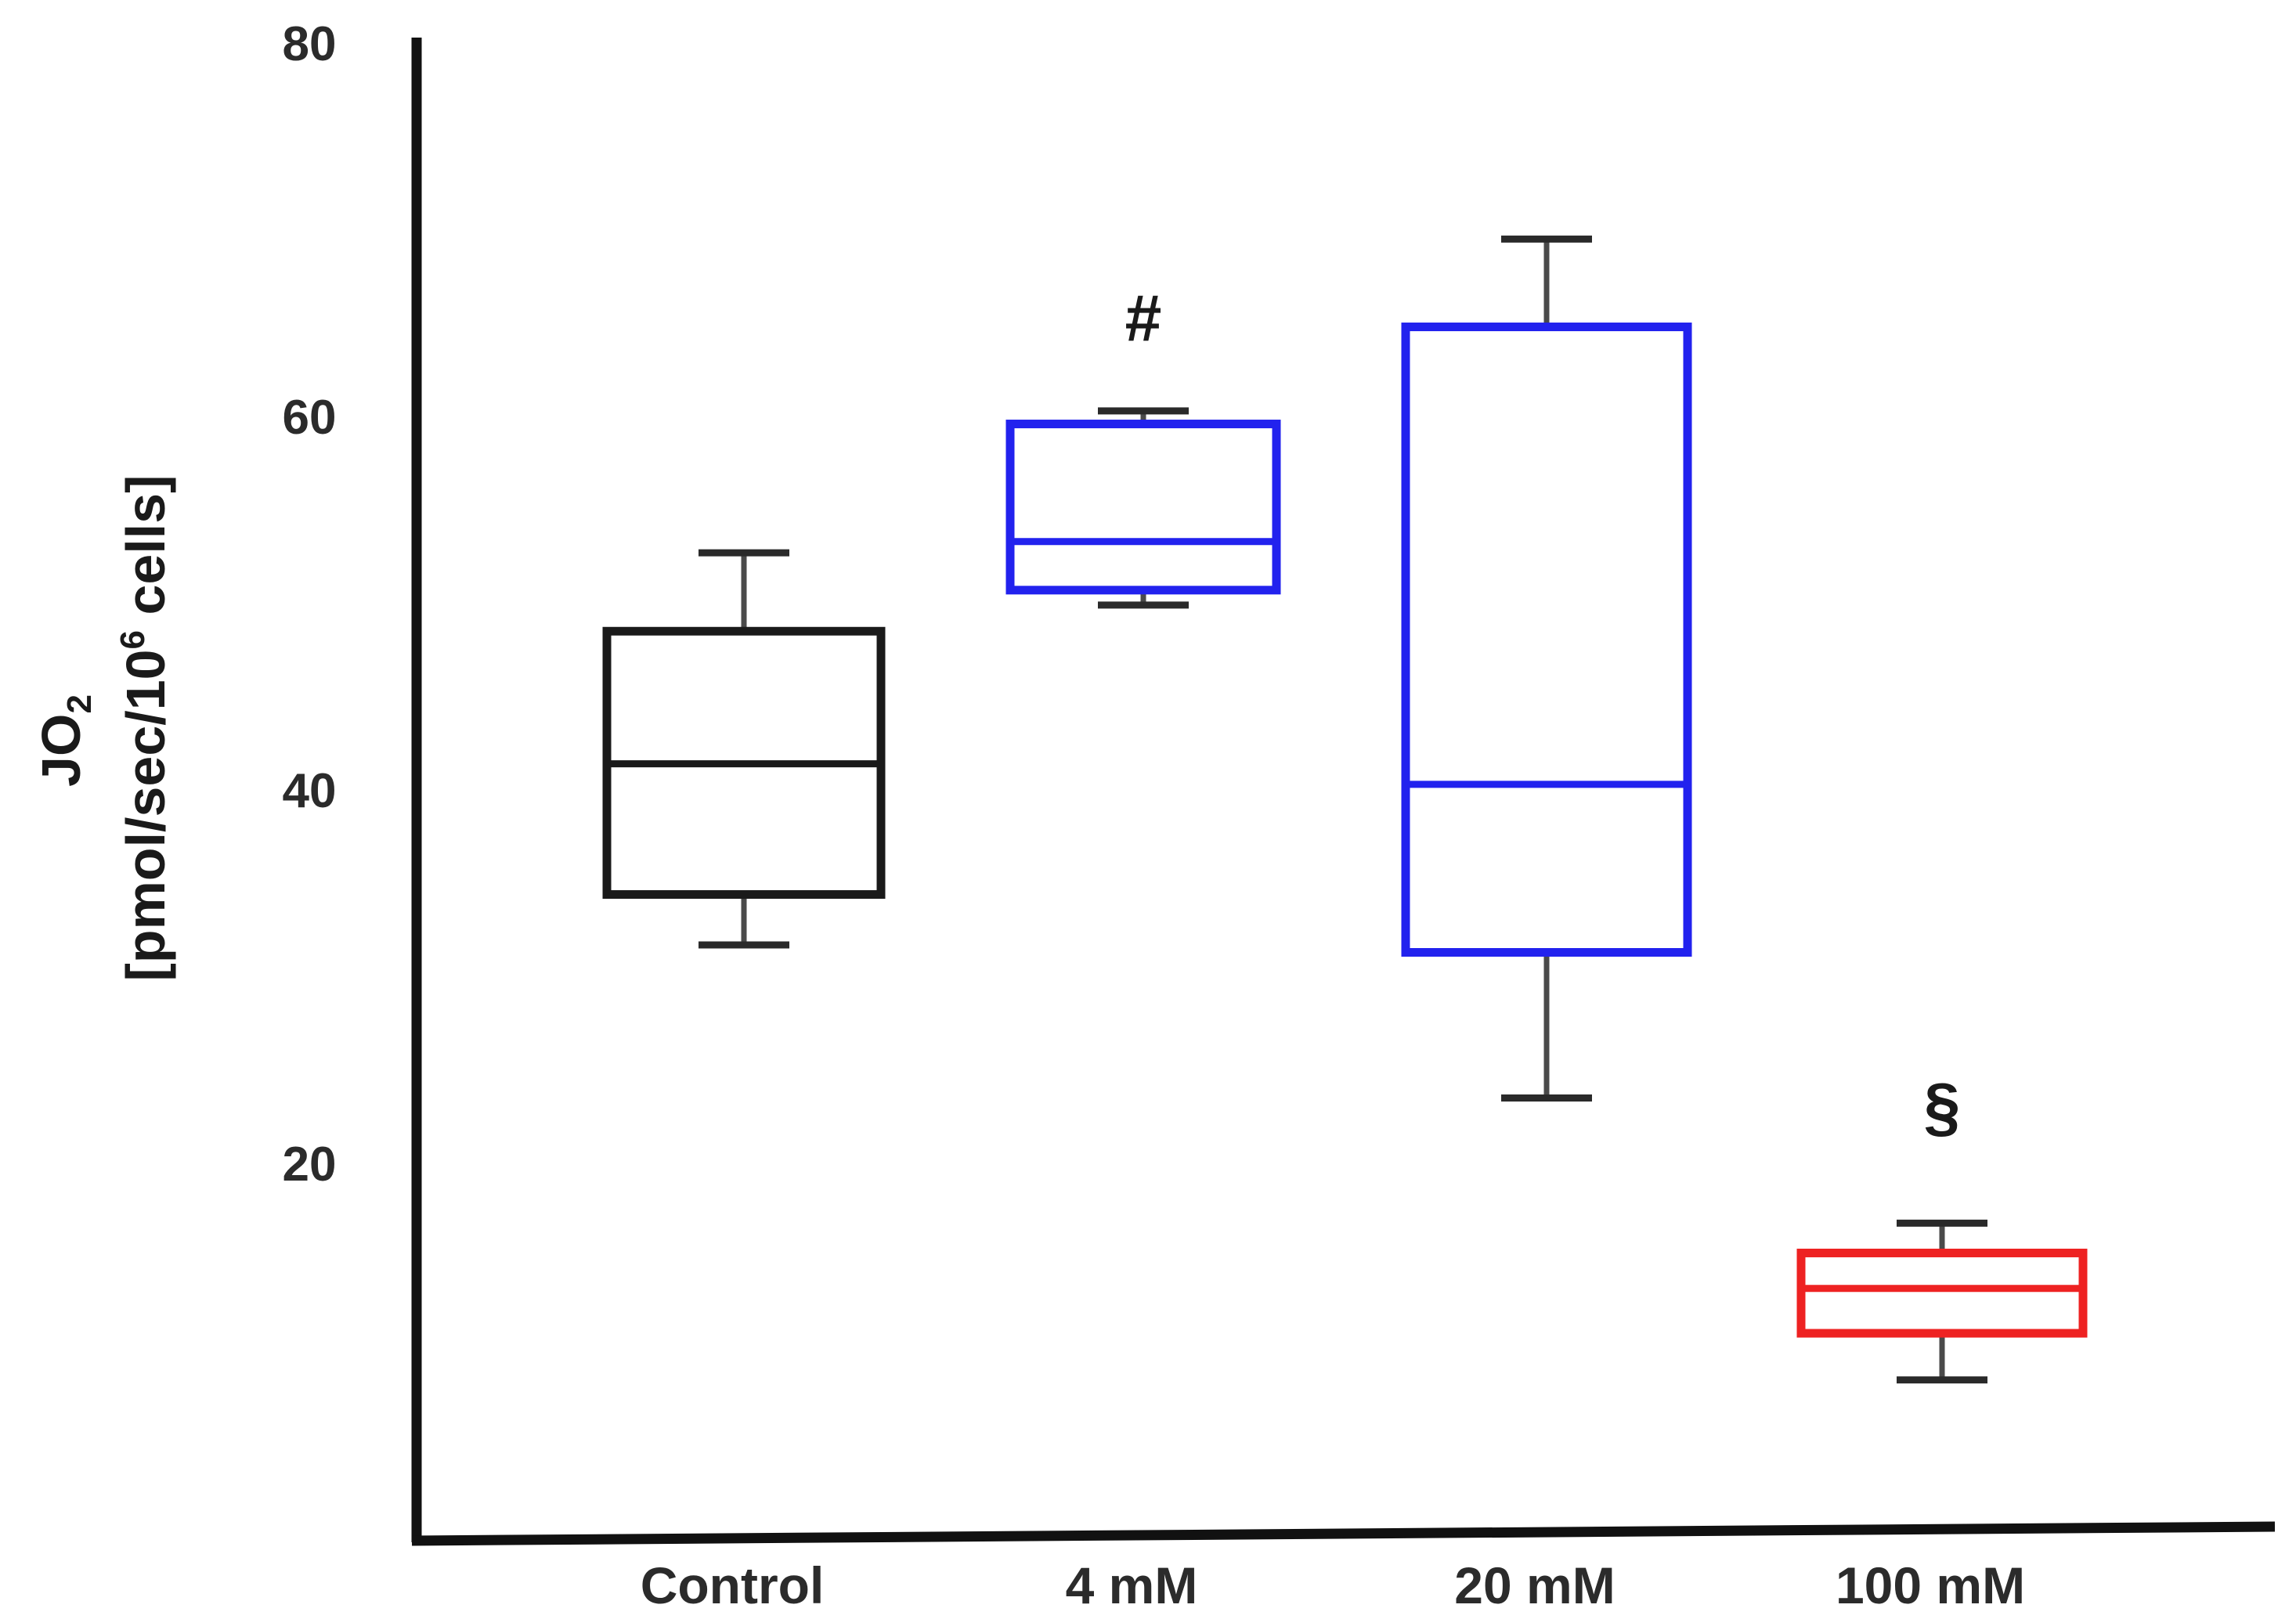  What do you see at coordinates (1942, 1226) in the screenshot?
I see `box-100-mm: §` at bounding box center [1942, 1226].